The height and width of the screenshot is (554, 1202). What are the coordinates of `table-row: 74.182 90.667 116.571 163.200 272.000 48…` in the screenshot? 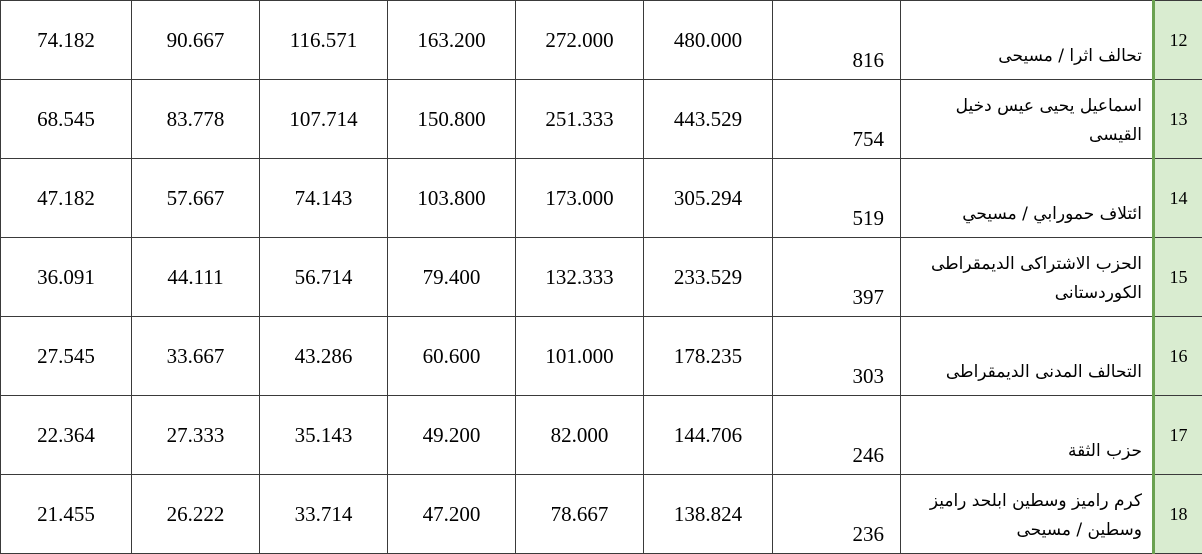 It's located at (601, 40).